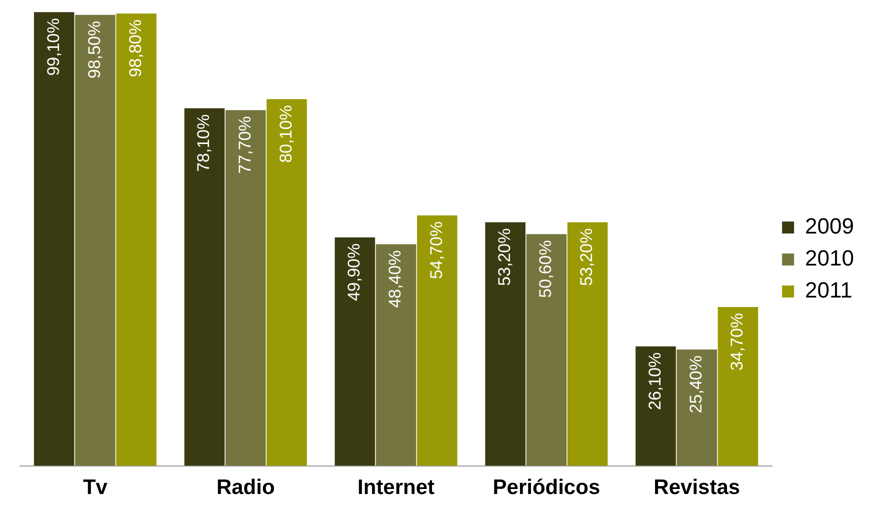 Image resolution: width=874 pixels, height=511 pixels. Describe the element at coordinates (395, 279) in the screenshot. I see `data-label: 48,40%` at that location.